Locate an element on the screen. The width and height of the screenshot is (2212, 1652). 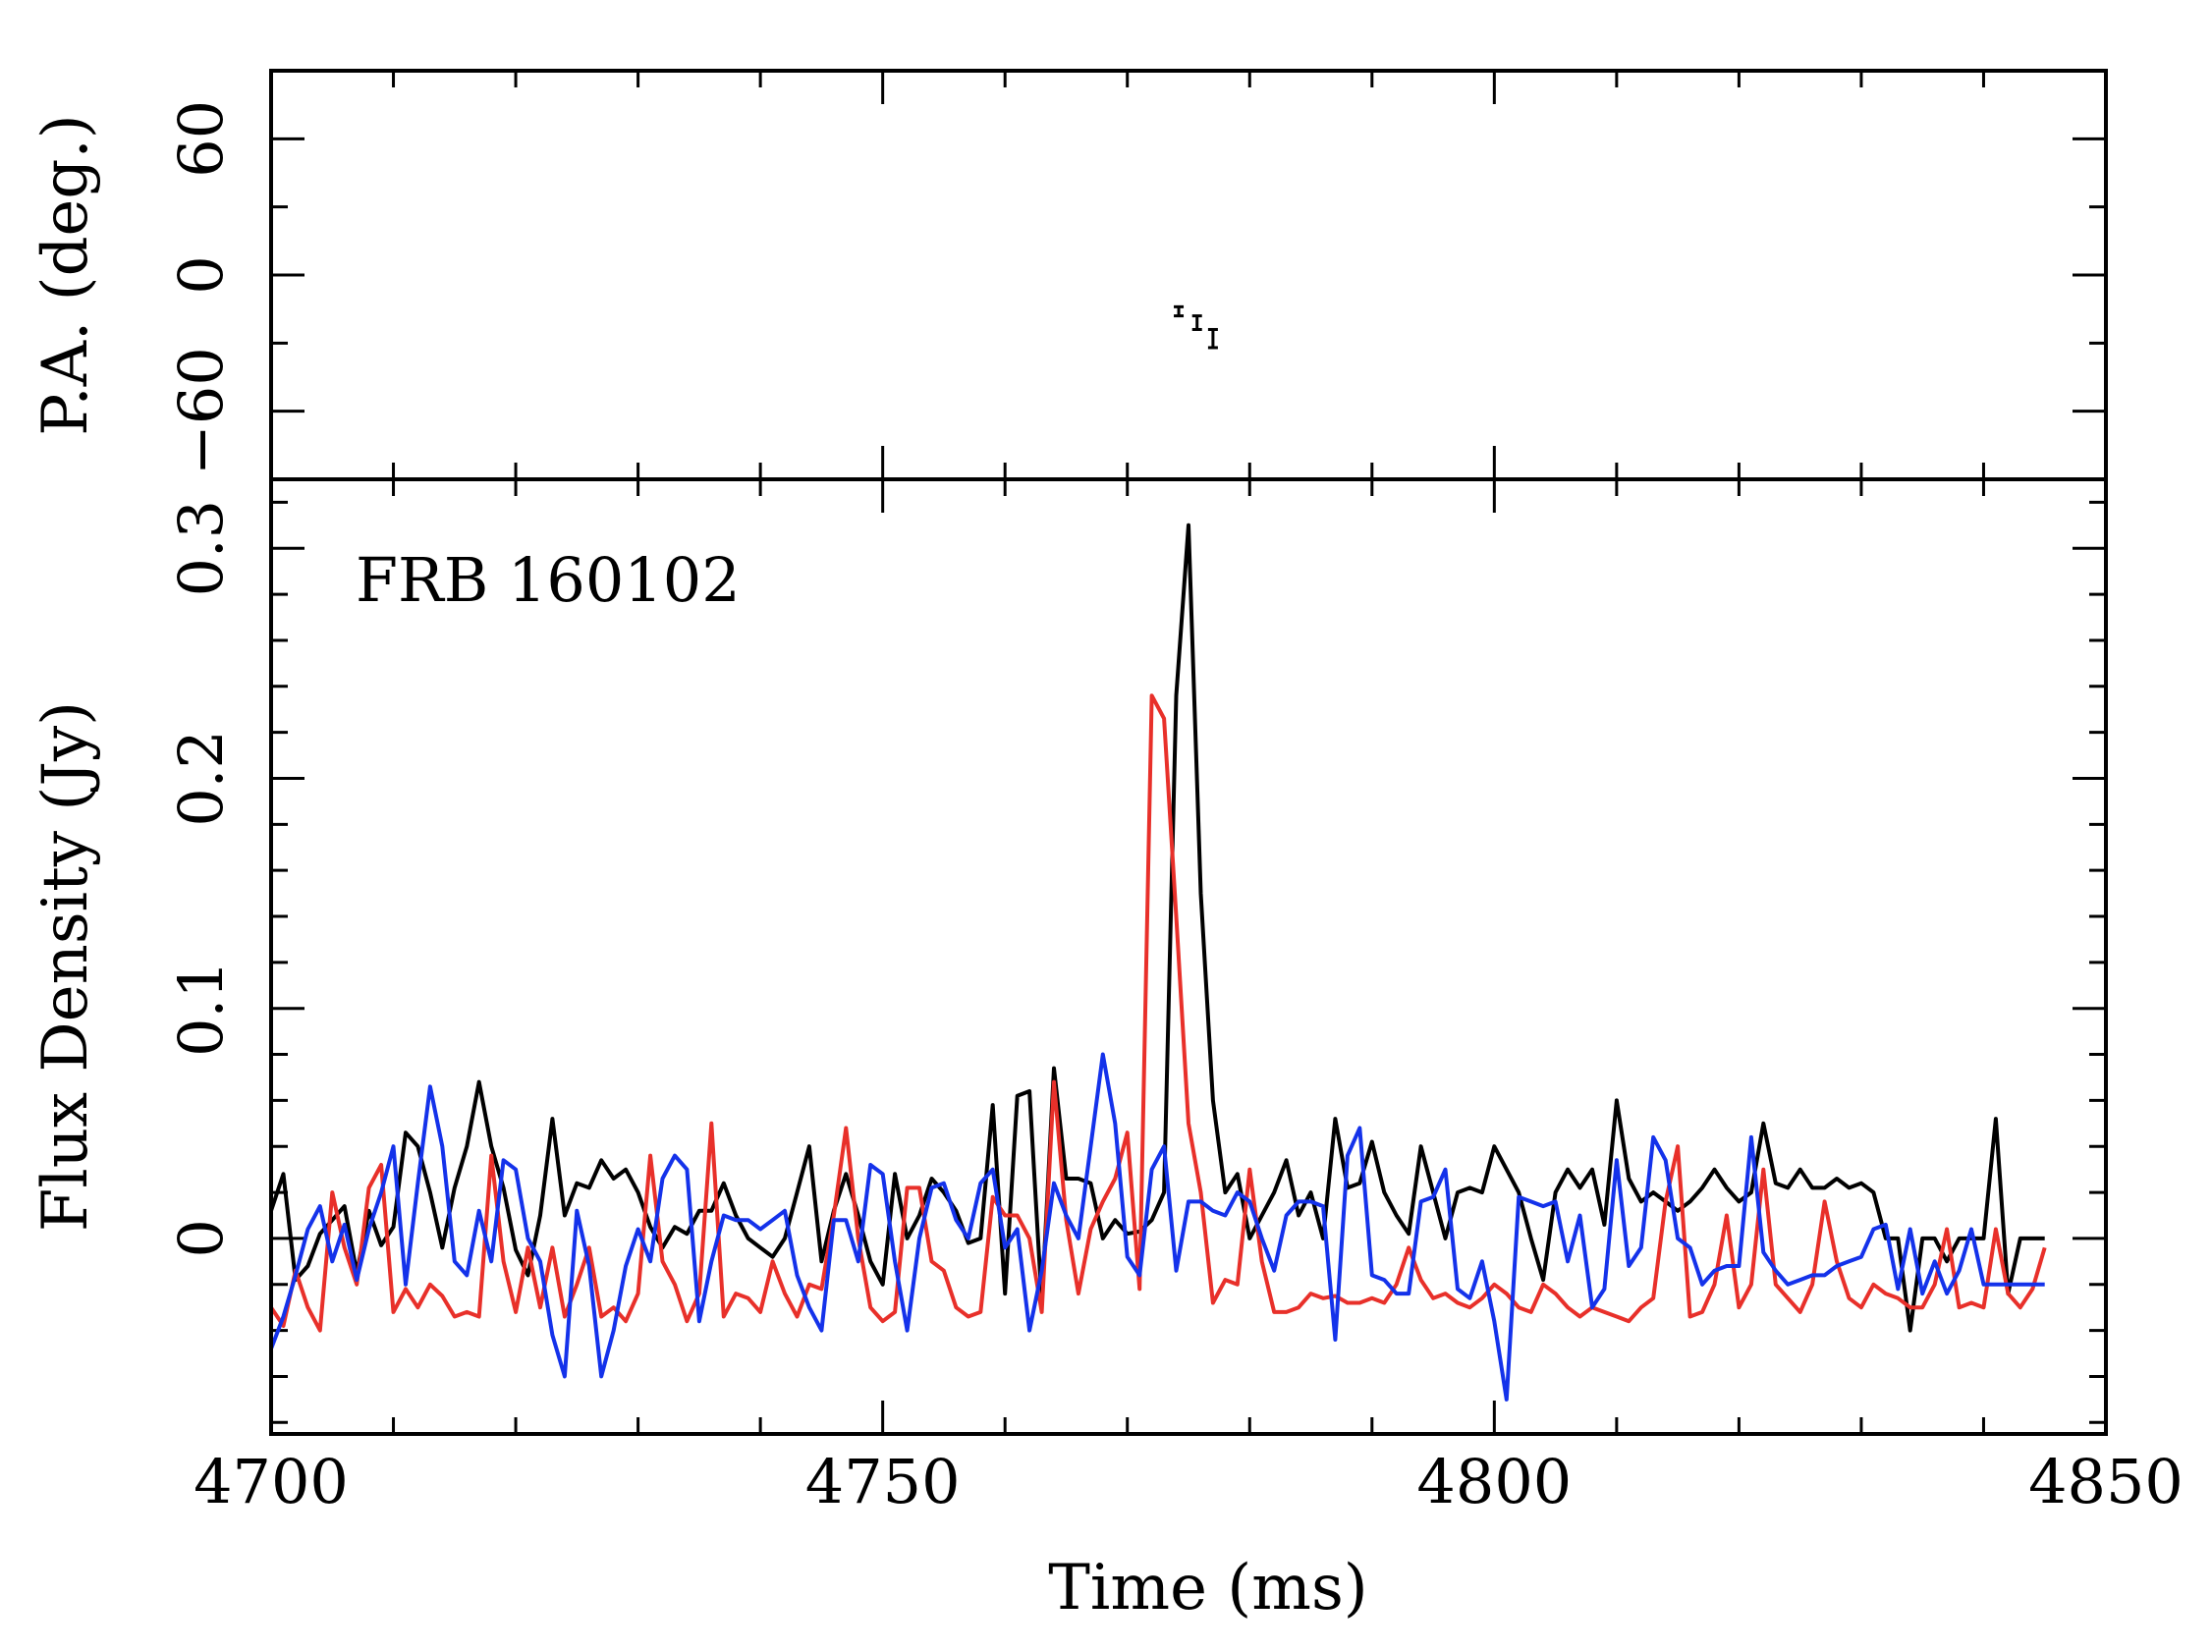
y-tick-label: 0.1 is located at coordinates (201, 1008).